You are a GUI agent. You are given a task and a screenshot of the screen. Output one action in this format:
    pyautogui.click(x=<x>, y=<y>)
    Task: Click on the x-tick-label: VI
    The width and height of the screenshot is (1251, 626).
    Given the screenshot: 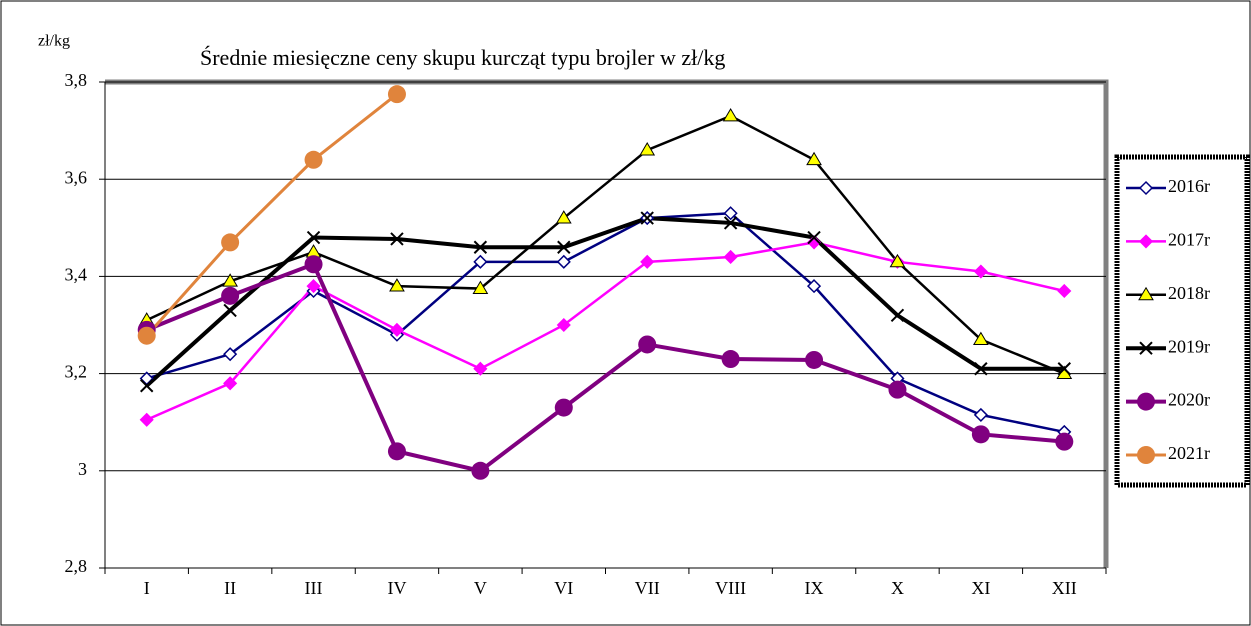 What is the action you would take?
    pyautogui.click(x=563, y=588)
    